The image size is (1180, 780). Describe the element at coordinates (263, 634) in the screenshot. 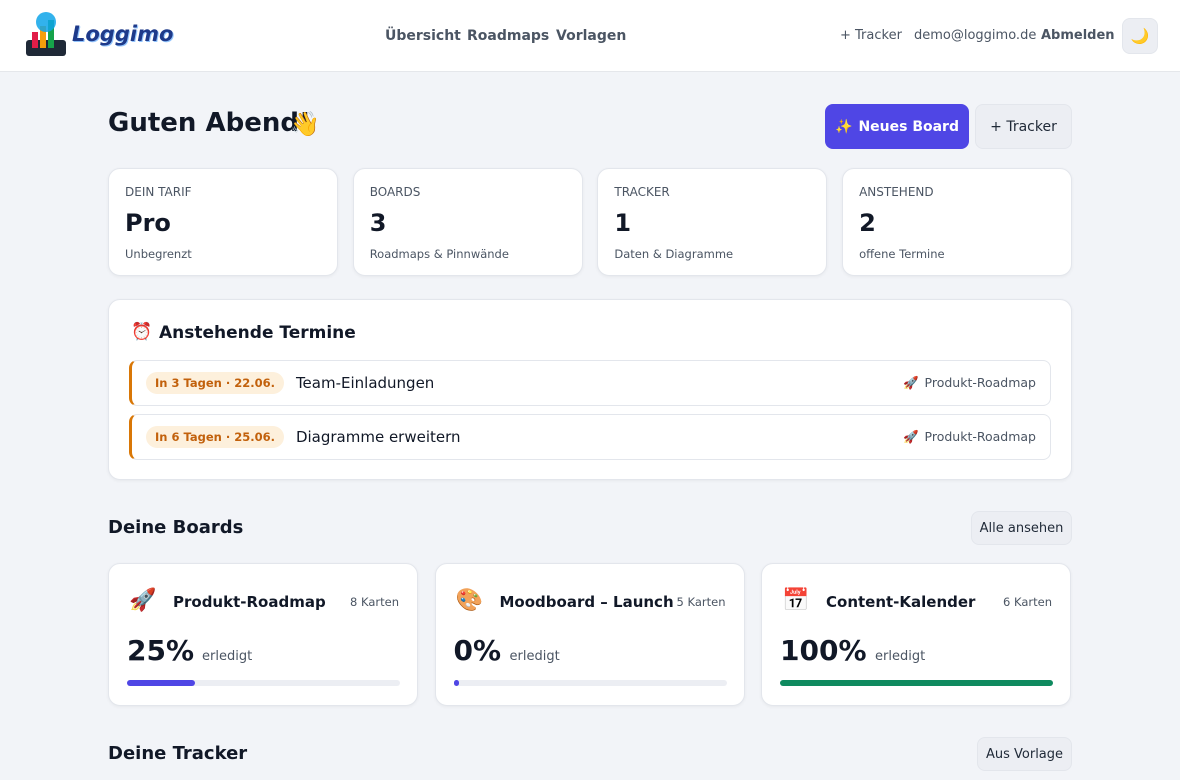

I see `board-card: 🚀 Produkt-Roadmap 8 Karten 25% erledigt` at that location.